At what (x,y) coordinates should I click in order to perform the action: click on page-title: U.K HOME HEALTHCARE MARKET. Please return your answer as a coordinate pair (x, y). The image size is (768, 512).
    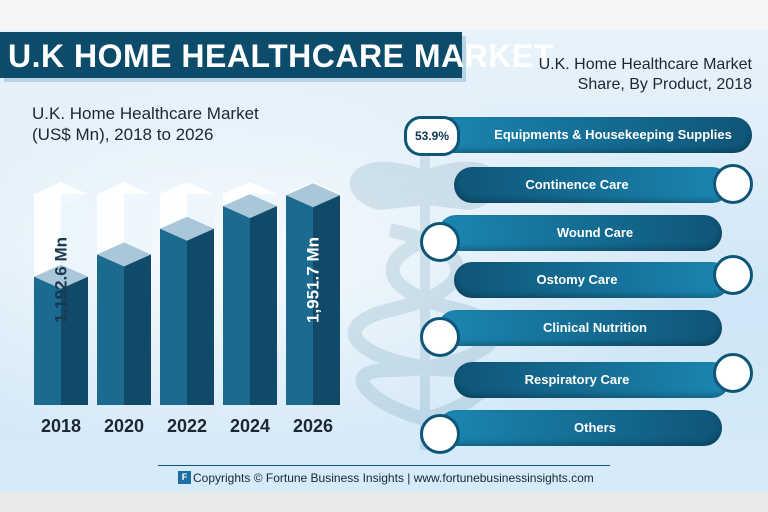
    Looking at the image, I should click on (281, 56).